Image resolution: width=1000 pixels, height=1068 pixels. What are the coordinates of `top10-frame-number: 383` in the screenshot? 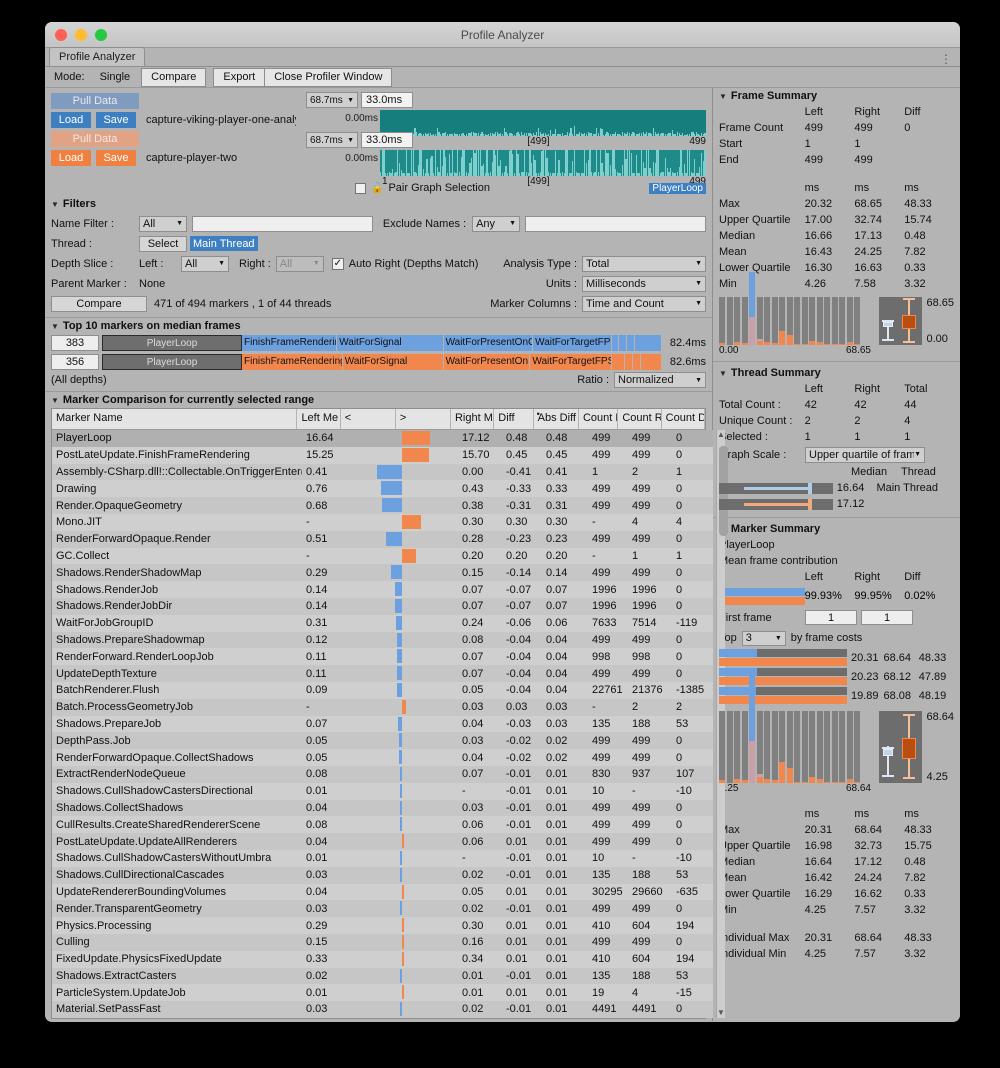 It's located at (75, 342).